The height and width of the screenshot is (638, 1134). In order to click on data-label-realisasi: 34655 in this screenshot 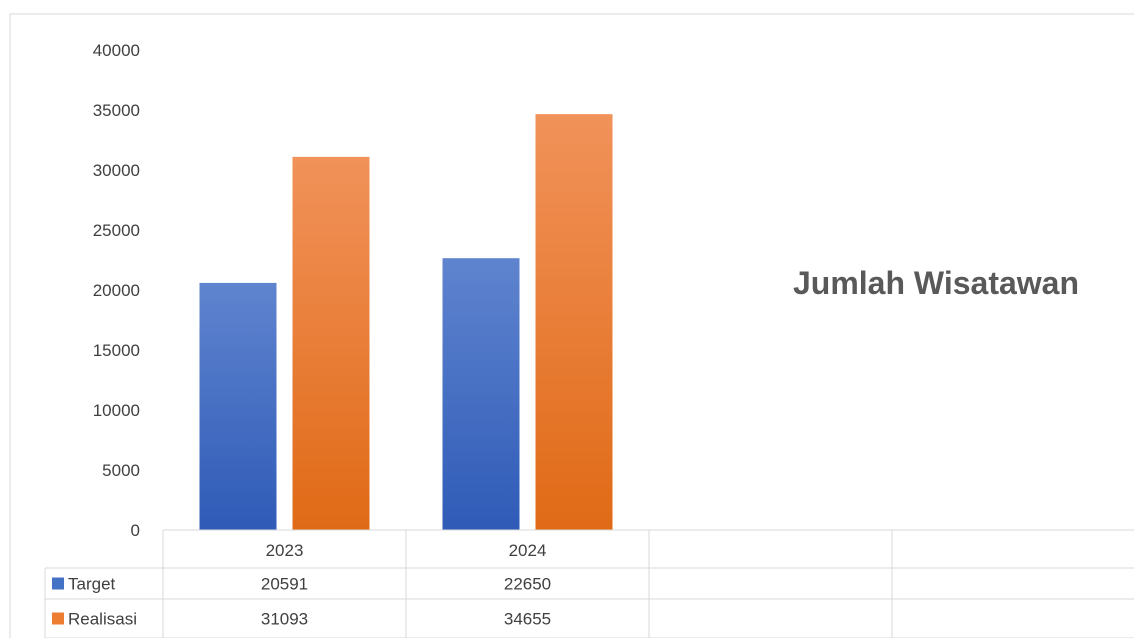, I will do `click(527, 619)`.